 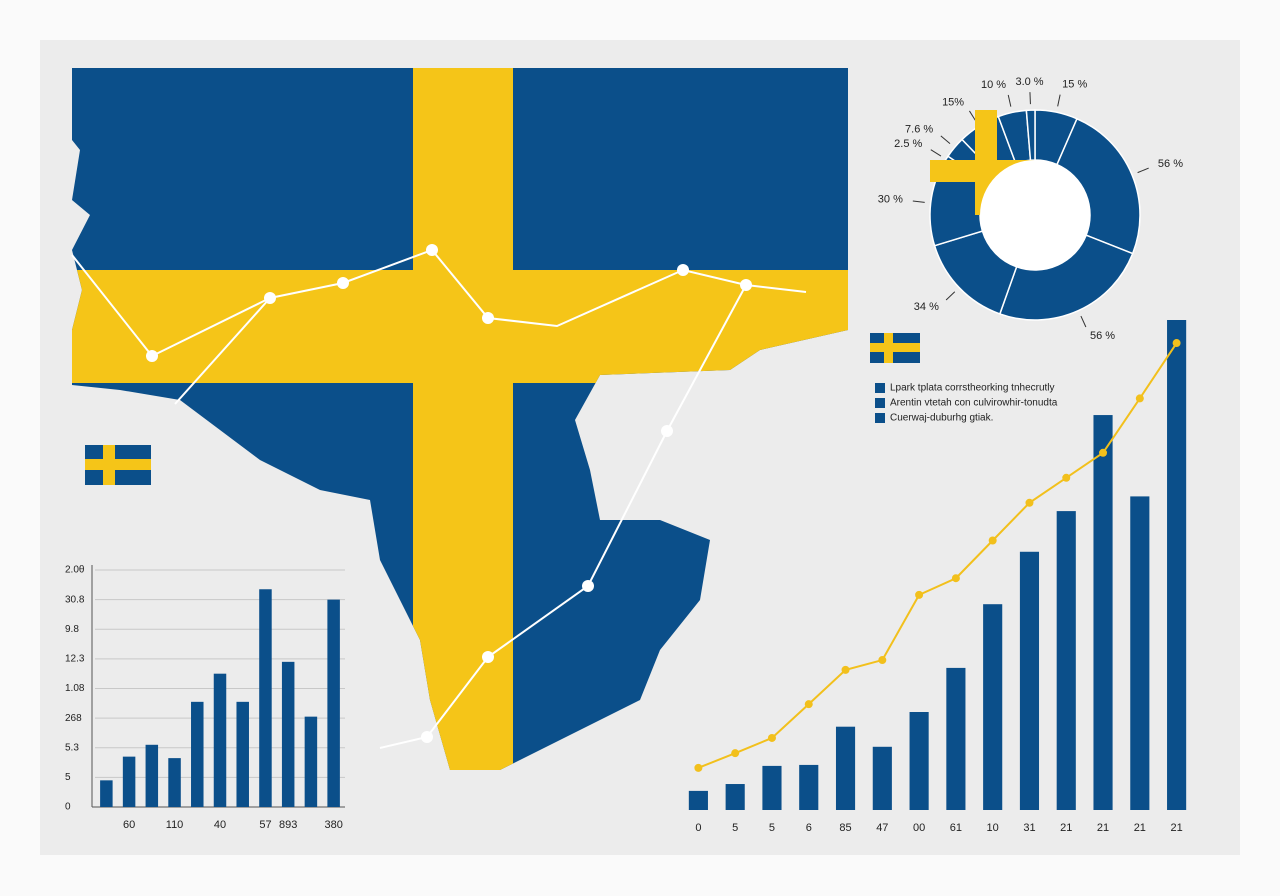 What do you see at coordinates (919, 129) in the screenshot?
I see `pie-label: 7.6 %` at bounding box center [919, 129].